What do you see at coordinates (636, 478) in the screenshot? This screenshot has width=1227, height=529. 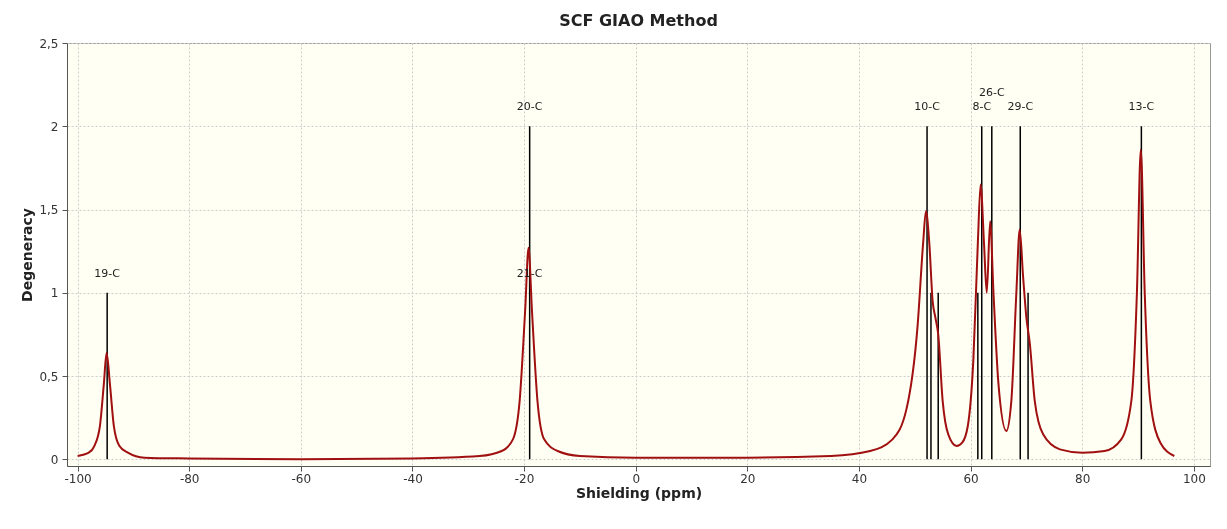 I see `x-tick-label: 0` at bounding box center [636, 478].